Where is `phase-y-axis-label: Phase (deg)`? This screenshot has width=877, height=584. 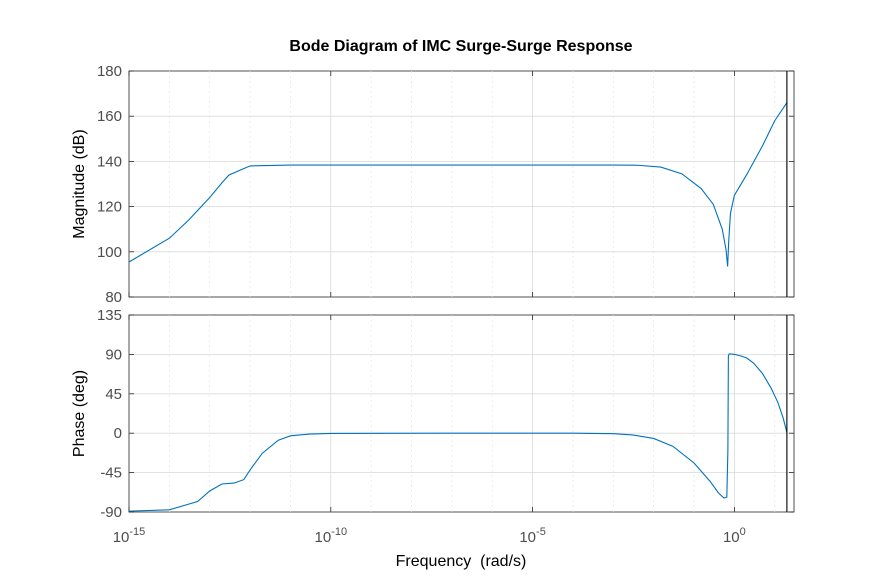 phase-y-axis-label: Phase (deg) is located at coordinates (79, 413).